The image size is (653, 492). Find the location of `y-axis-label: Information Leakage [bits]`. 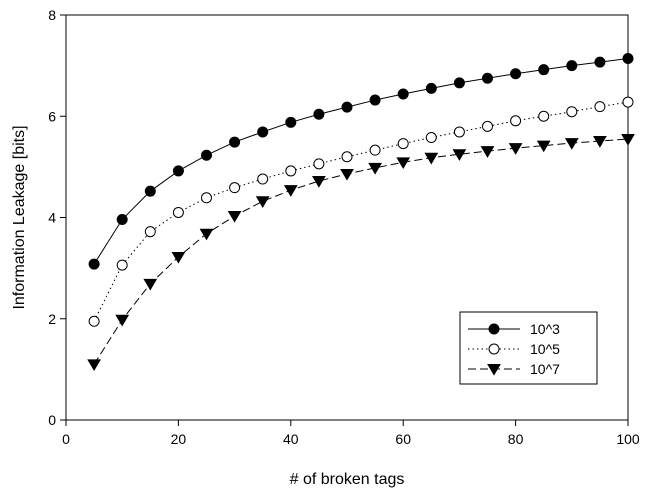

y-axis-label: Information Leakage [bits] is located at coordinates (19, 217).